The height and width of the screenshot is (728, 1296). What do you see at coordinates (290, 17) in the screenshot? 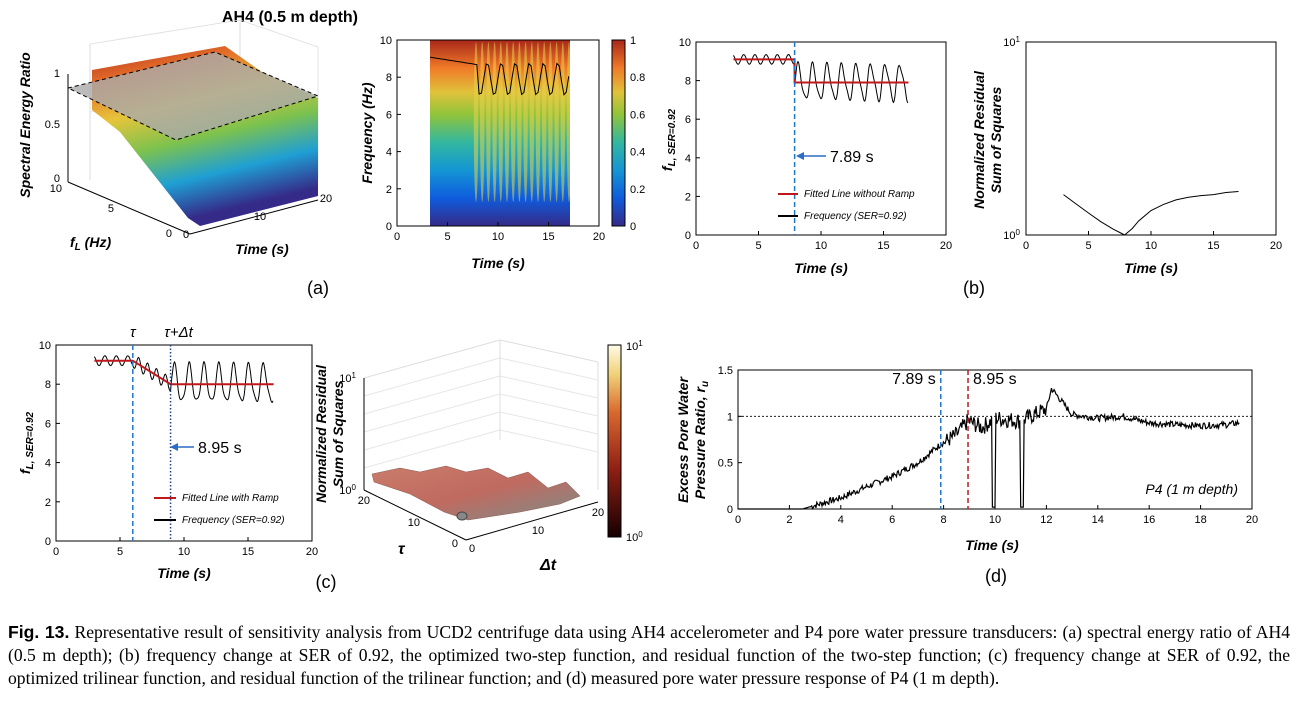
I see `panel-a-title: AH4 (0.5 m depth)` at bounding box center [290, 17].